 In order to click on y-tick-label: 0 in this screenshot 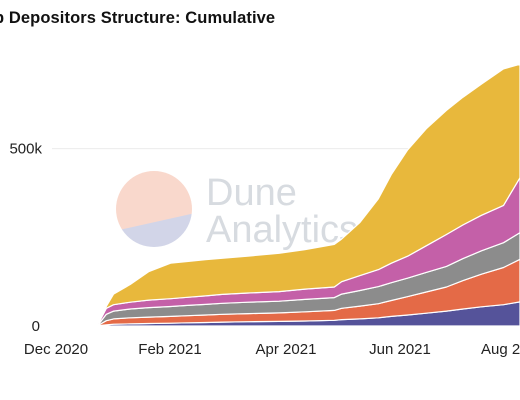, I will do `click(36, 326)`.